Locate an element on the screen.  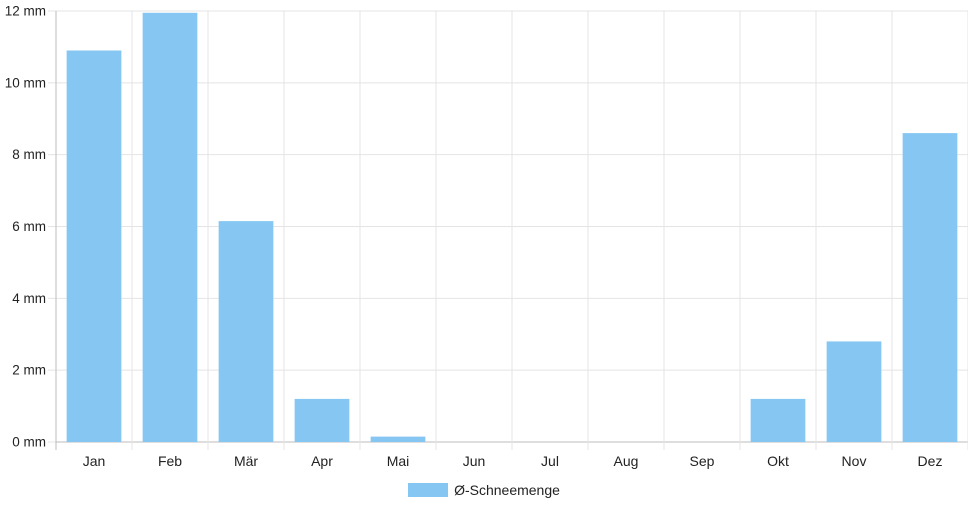
x-tick-label: Mär is located at coordinates (246, 461).